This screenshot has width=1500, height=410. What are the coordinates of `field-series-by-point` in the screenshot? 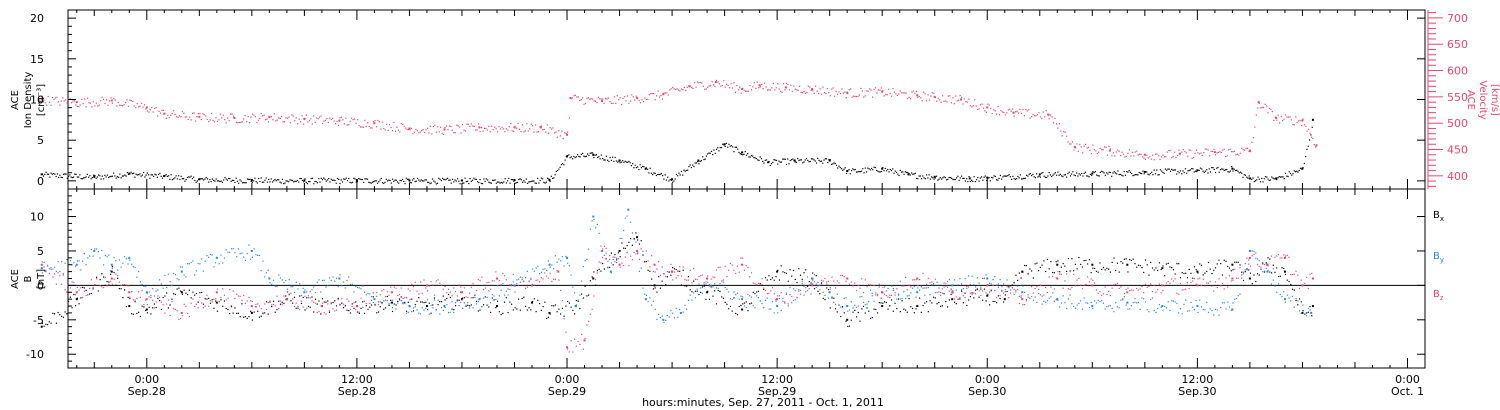 It's located at (777, 306).